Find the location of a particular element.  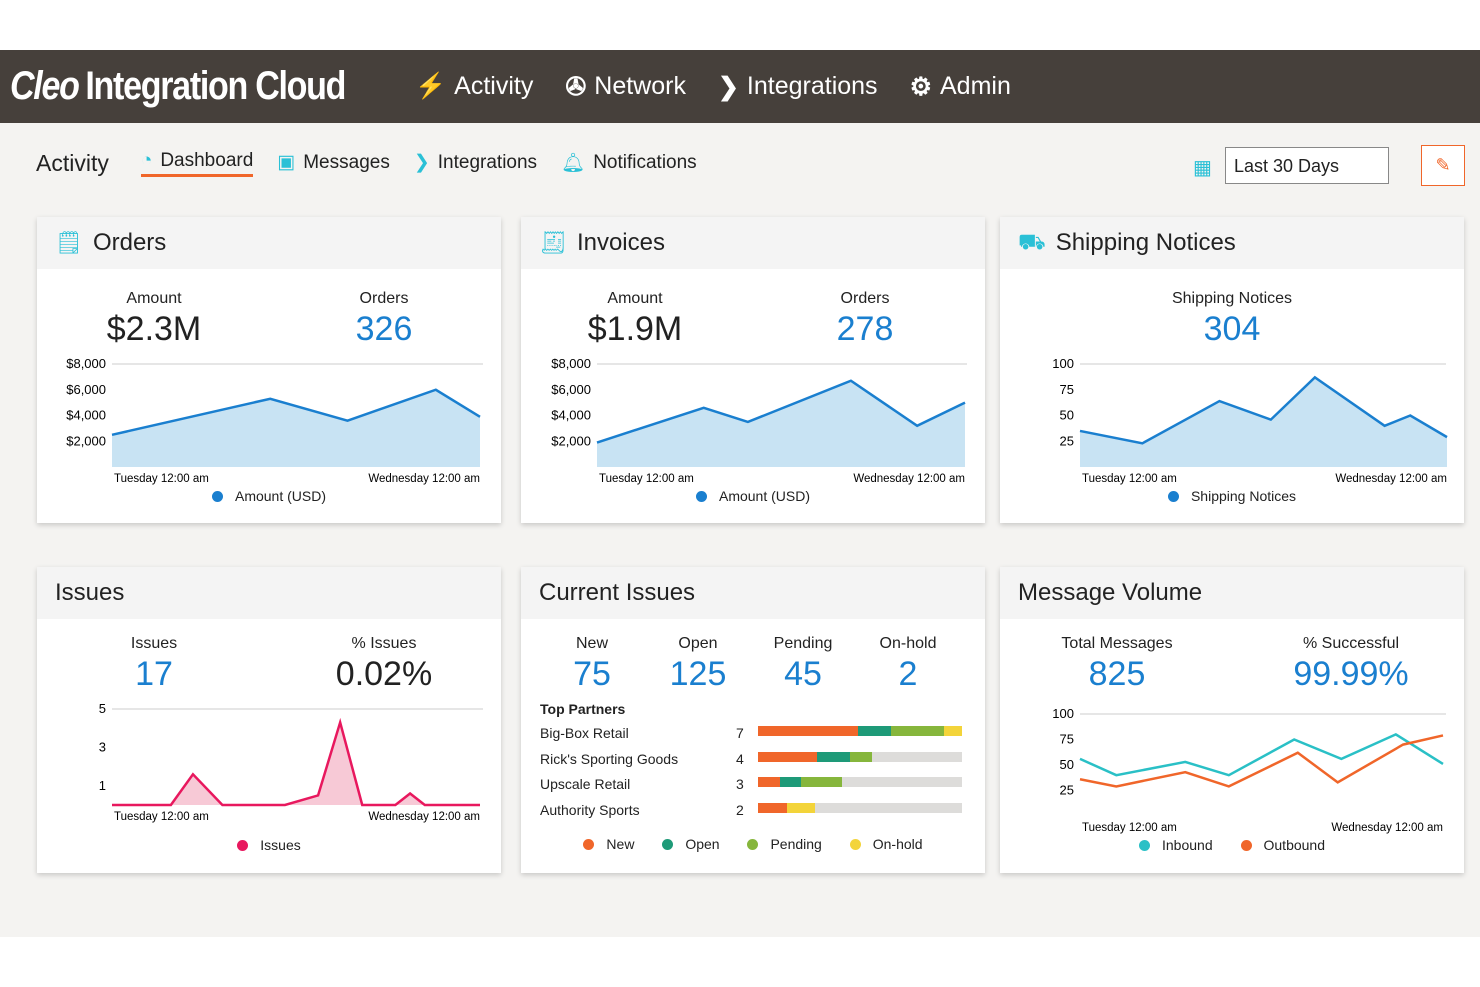

top-partners-title: Top Partners is located at coordinates (583, 709).